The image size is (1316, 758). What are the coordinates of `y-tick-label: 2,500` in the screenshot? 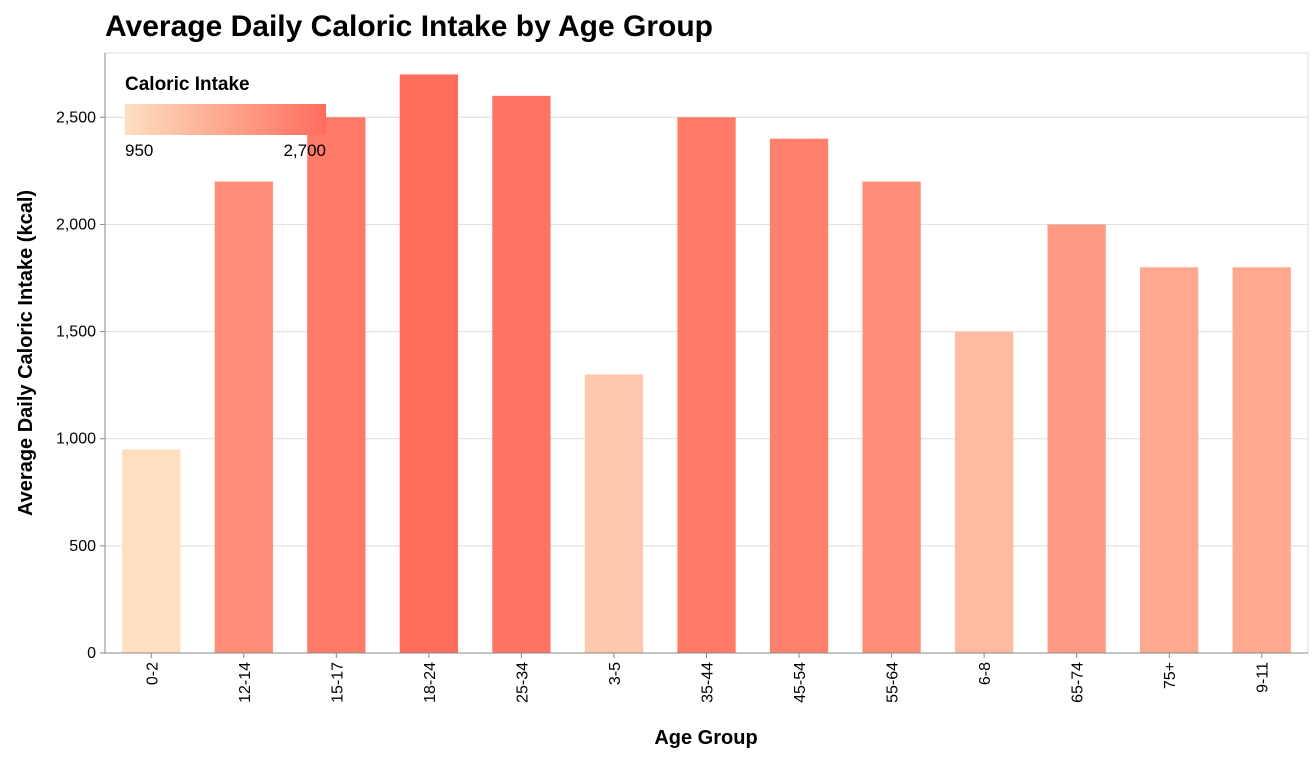 It's located at (76, 117).